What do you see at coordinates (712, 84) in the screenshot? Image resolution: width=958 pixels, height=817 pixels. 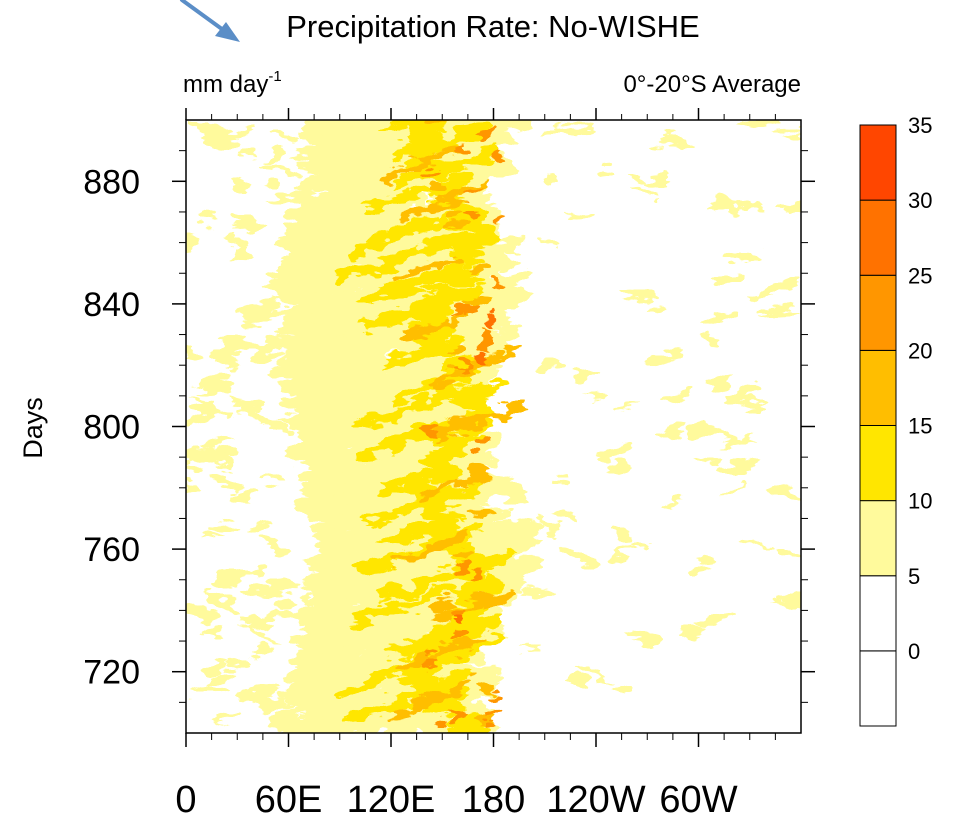 I see `average-label: 0°-20°S Average` at bounding box center [712, 84].